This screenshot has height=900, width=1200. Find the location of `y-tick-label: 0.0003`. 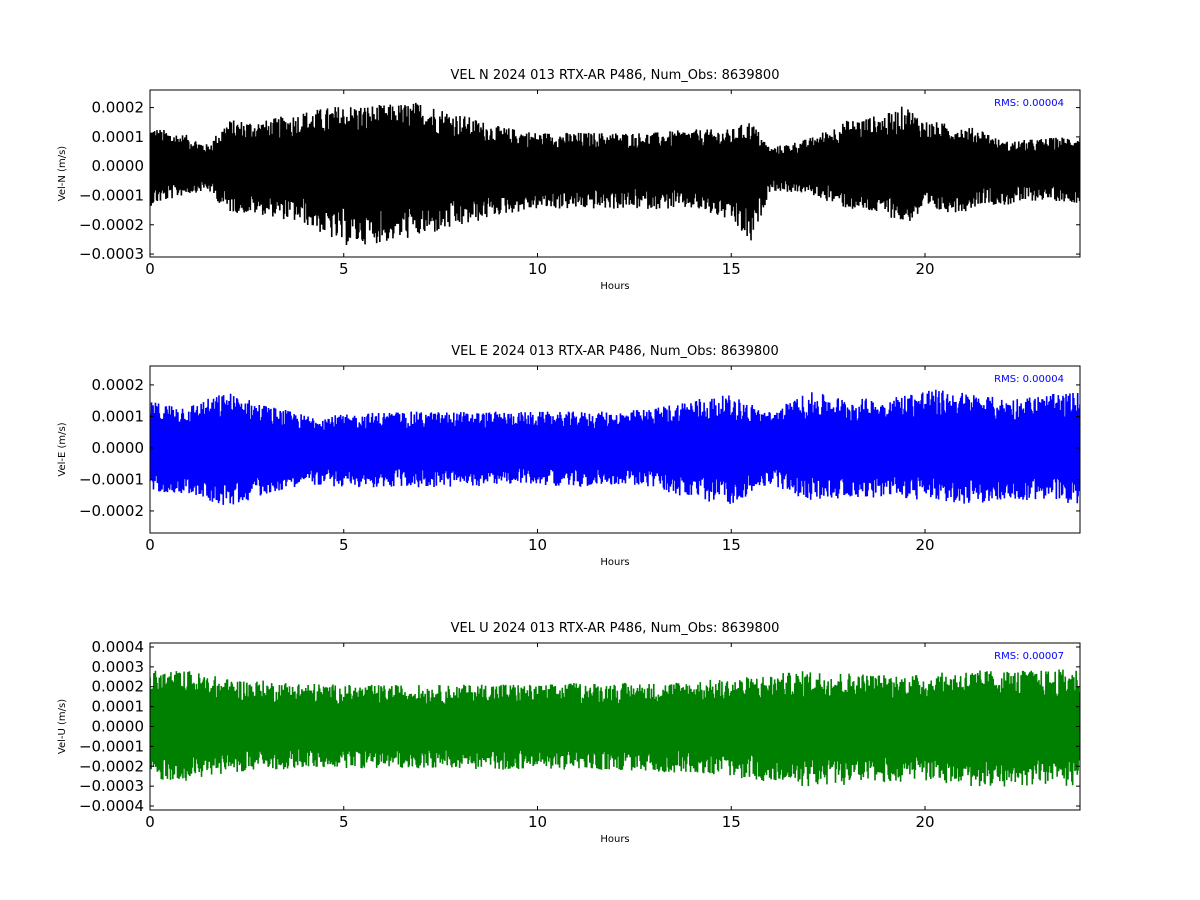

y-tick-label: 0.0003 is located at coordinates (118, 667).